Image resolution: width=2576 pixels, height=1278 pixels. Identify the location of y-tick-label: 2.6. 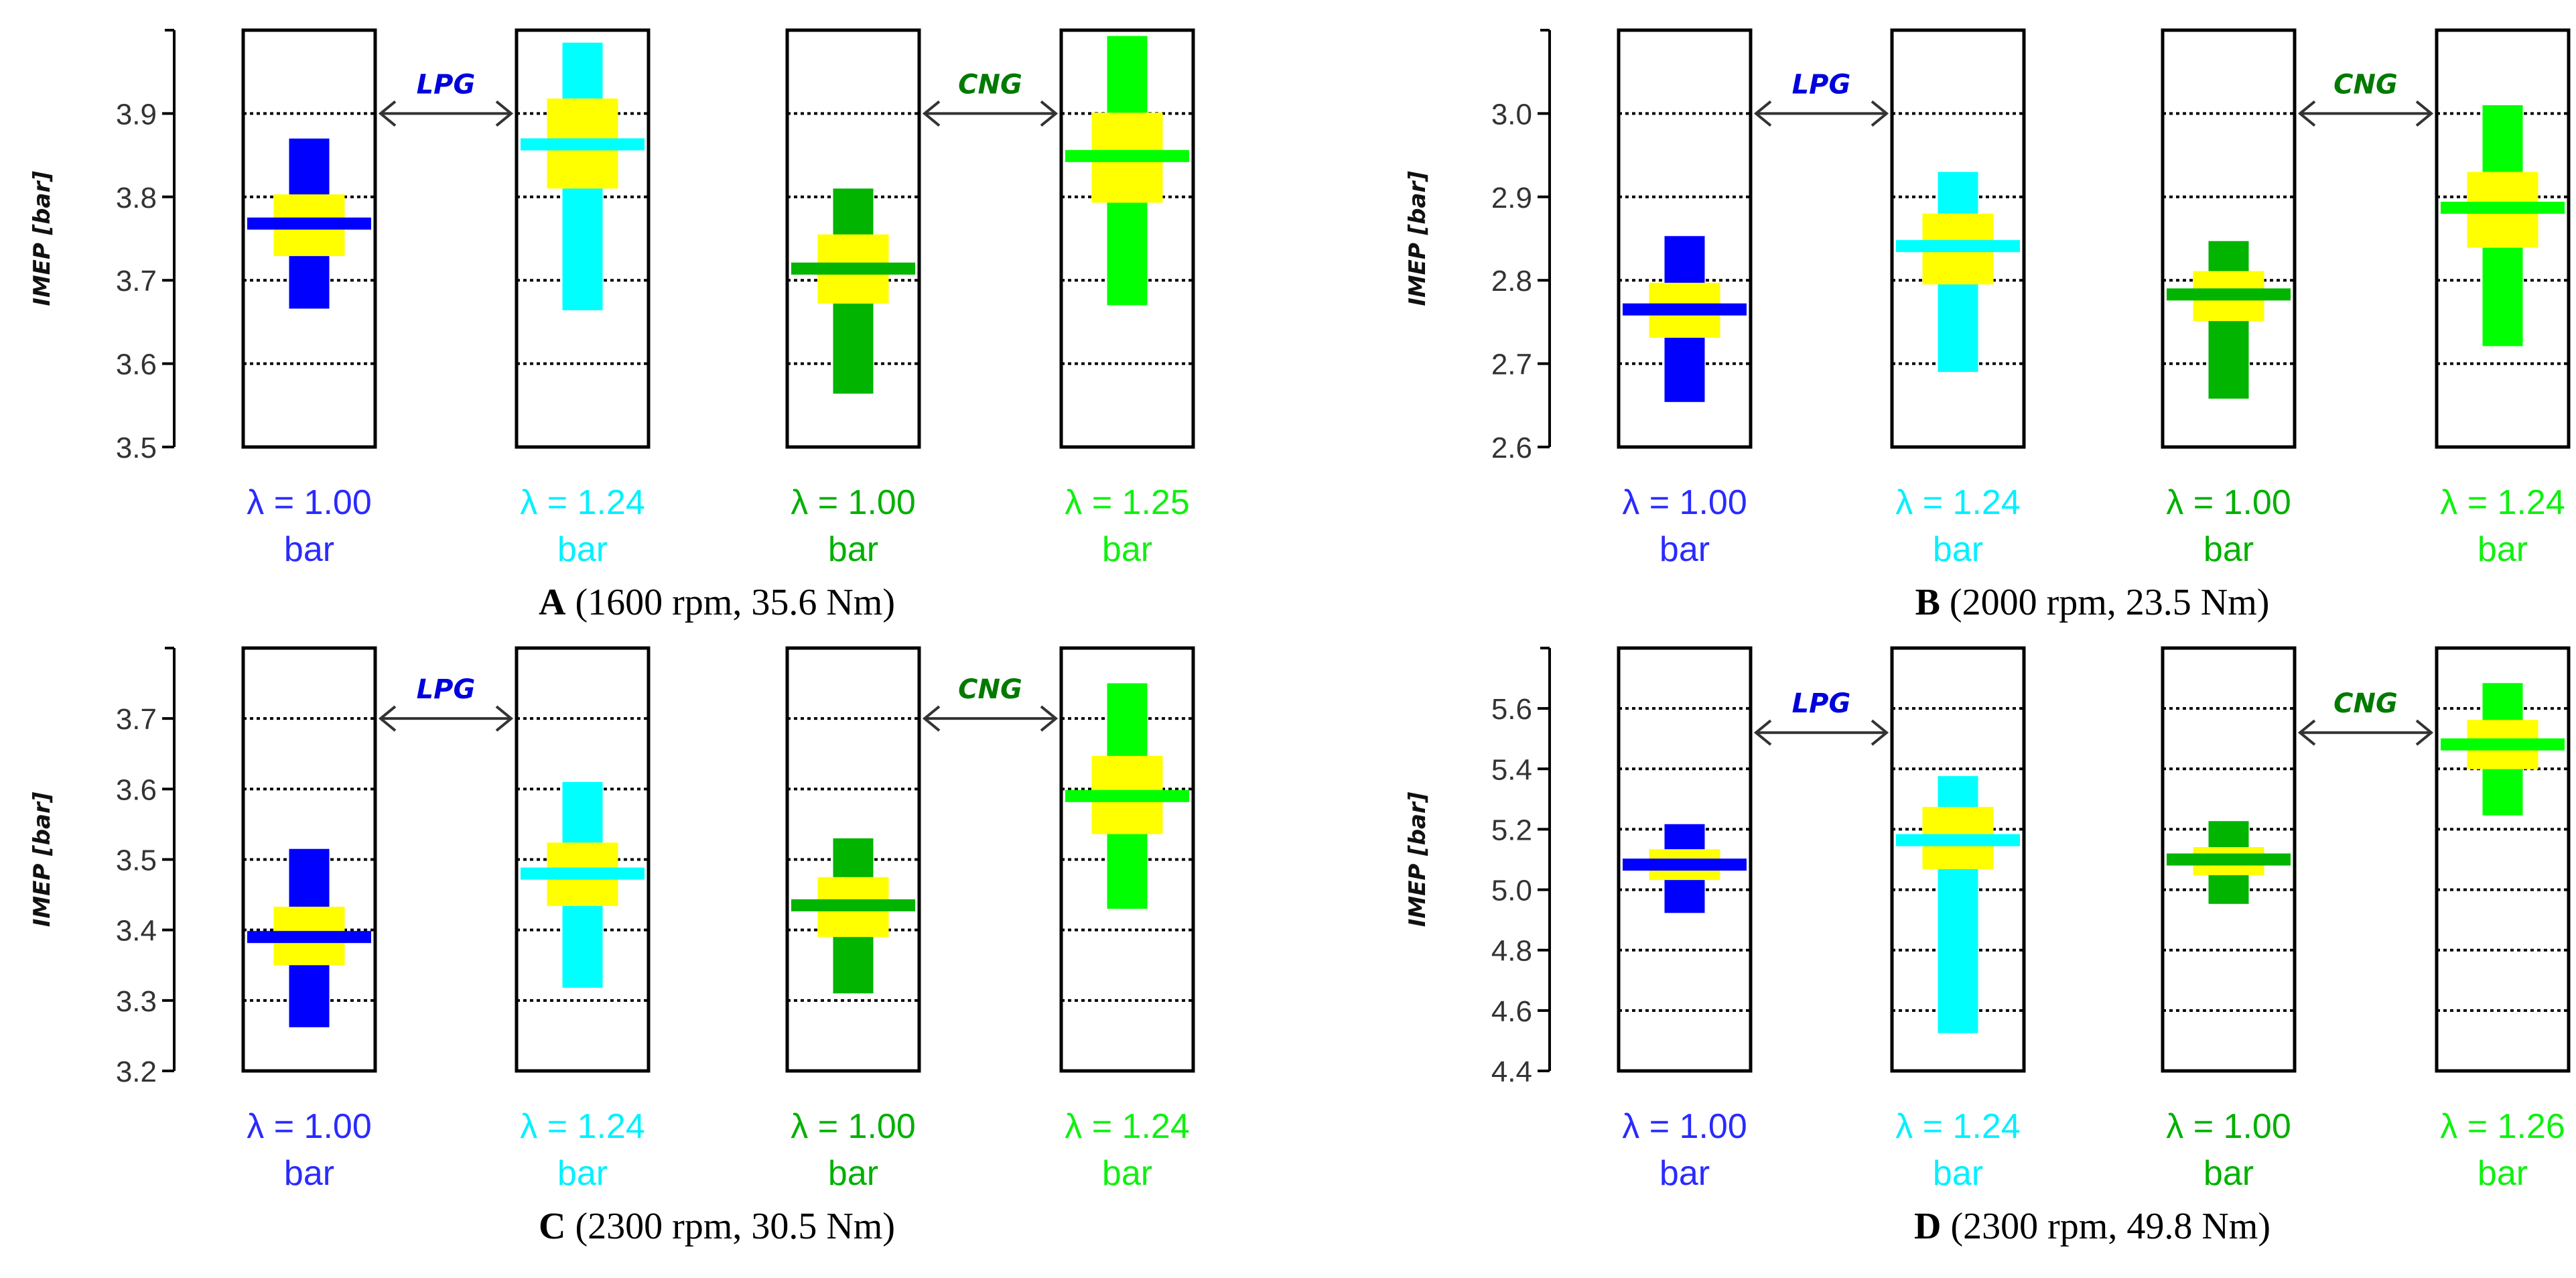
(1511, 448).